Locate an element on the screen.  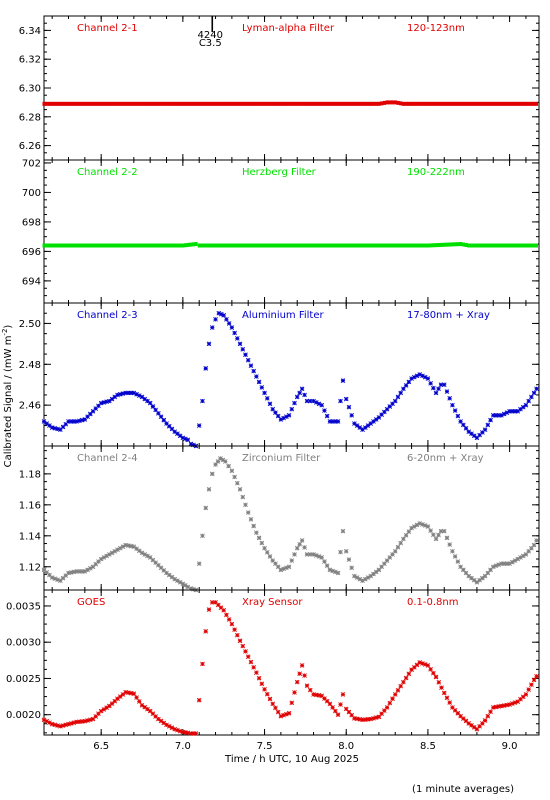
panel-filter-label: Zirconium Filter is located at coordinates (281, 458).